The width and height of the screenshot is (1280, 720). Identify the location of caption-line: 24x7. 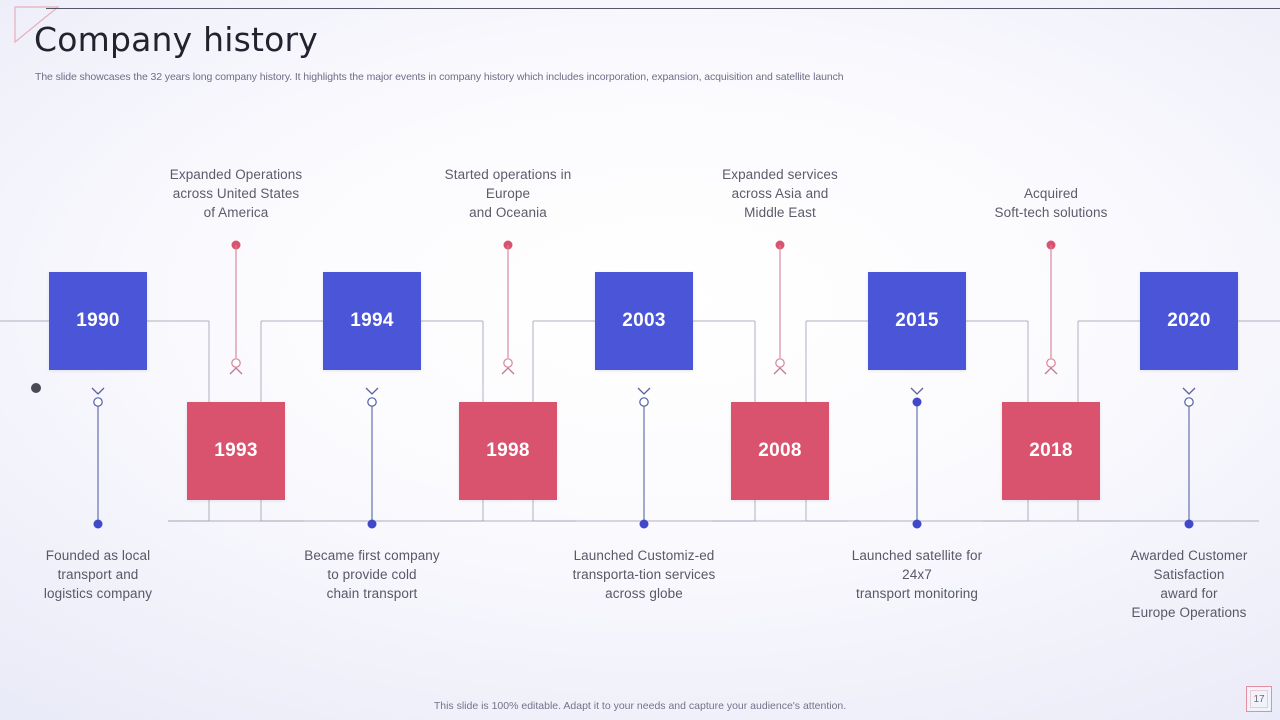
(917, 574).